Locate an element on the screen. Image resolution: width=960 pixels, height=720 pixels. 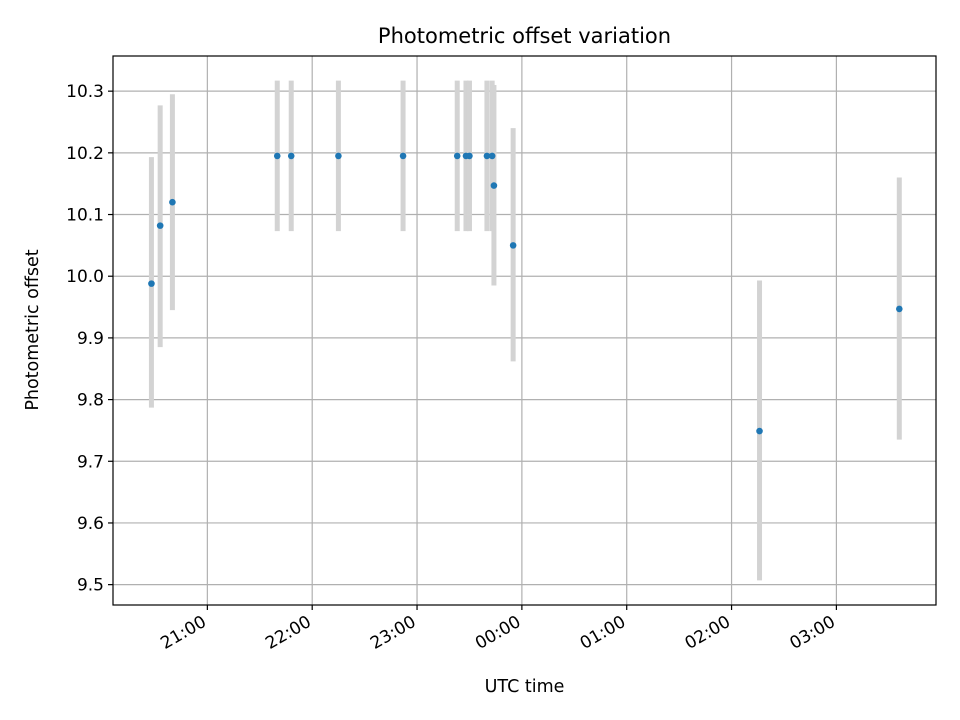
y-tick-label: 9.8 is located at coordinates (90, 401).